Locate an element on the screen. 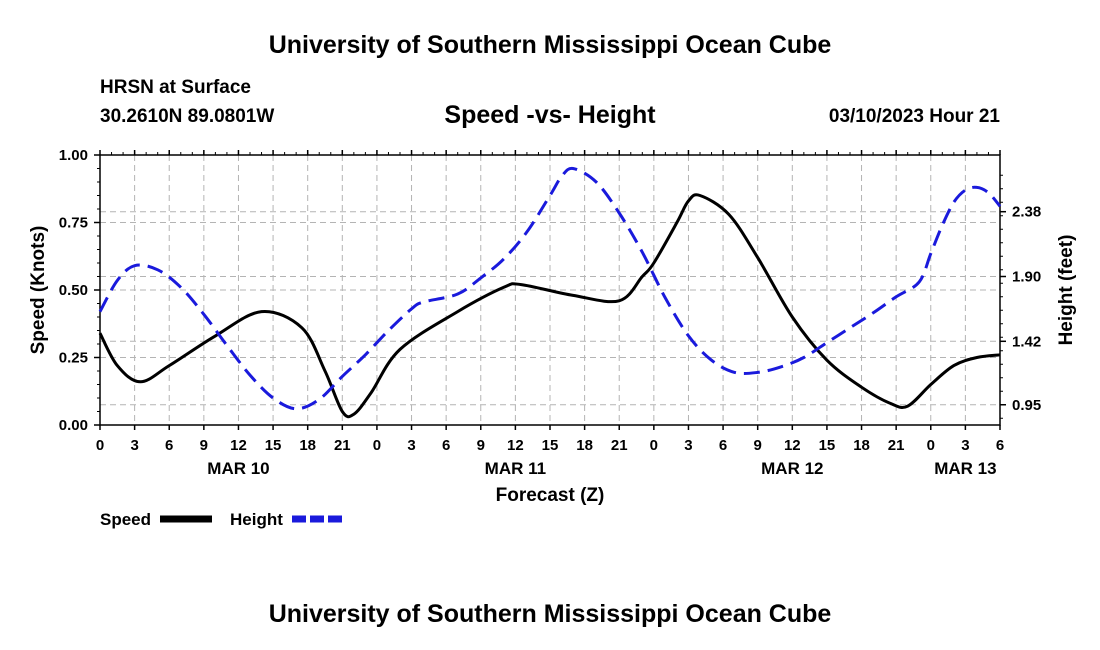  y-tick-label: 0.00 is located at coordinates (73, 425).